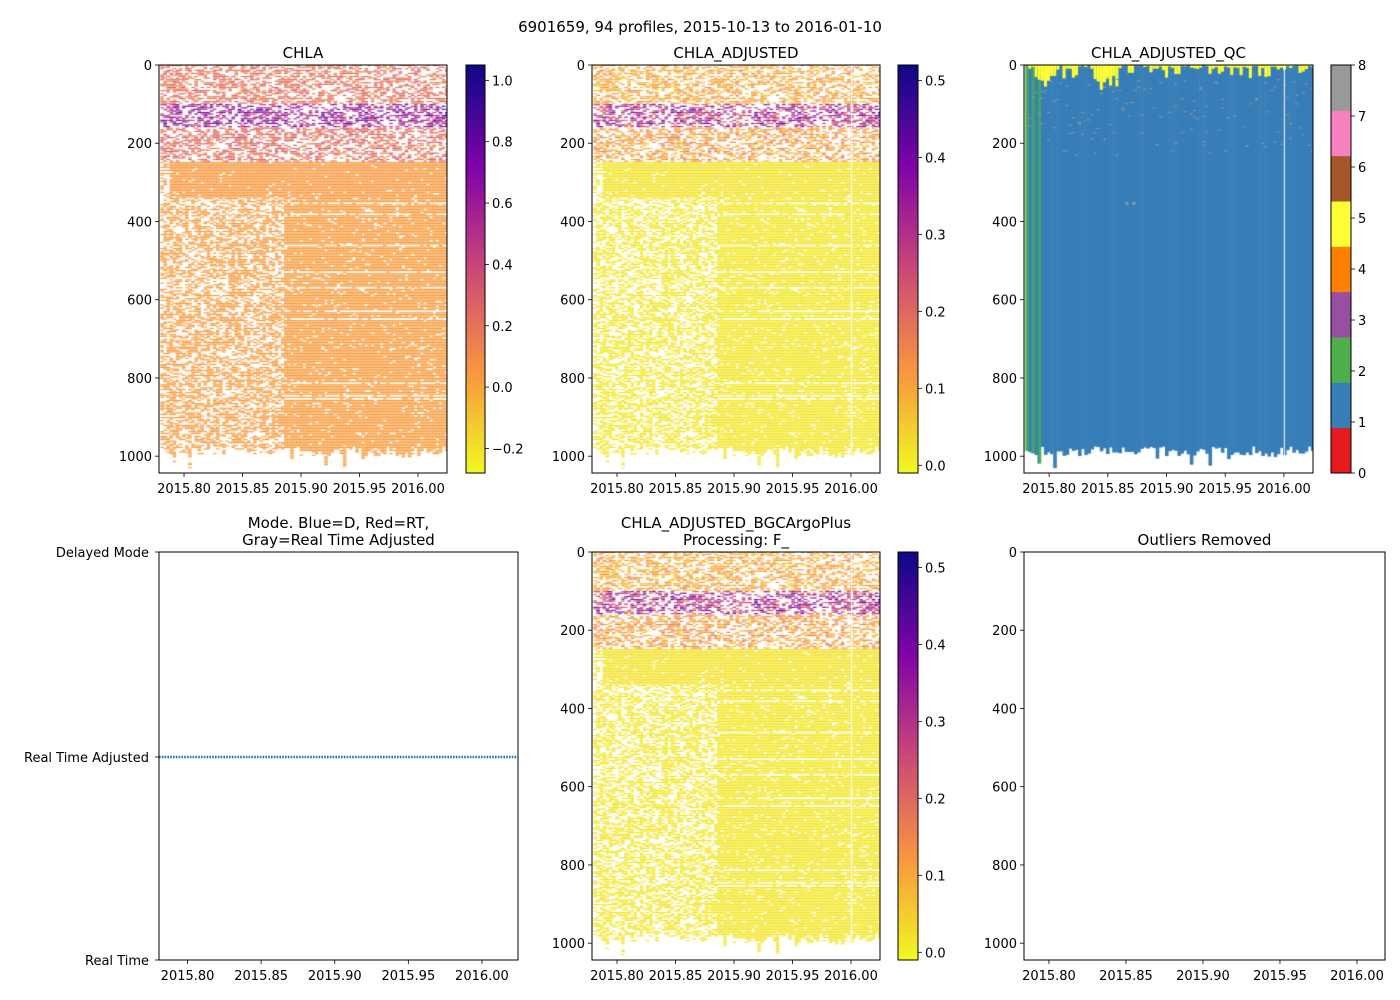 Image resolution: width=1400 pixels, height=1000 pixels. I want to click on colorbar-tick-label: 5, so click(1362, 219).